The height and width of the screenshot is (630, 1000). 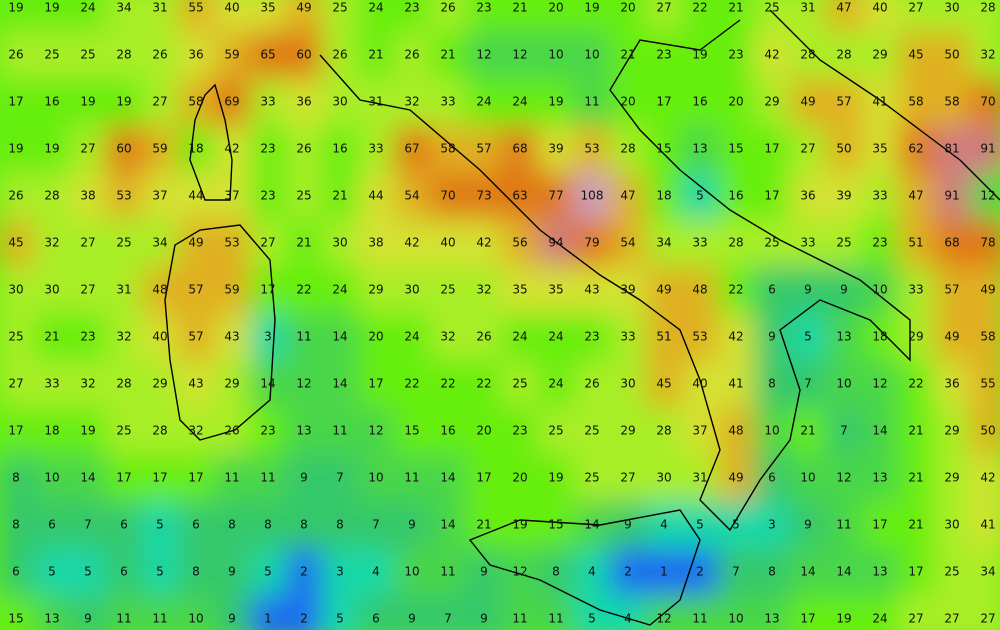 I want to click on value-label: 12, so click(x=879, y=384).